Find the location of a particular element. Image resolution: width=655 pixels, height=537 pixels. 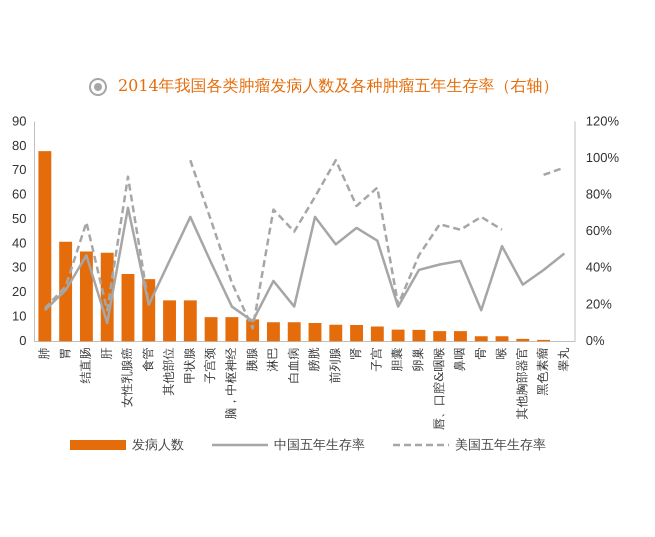

y2-tick-label: 40% is located at coordinates (599, 267).